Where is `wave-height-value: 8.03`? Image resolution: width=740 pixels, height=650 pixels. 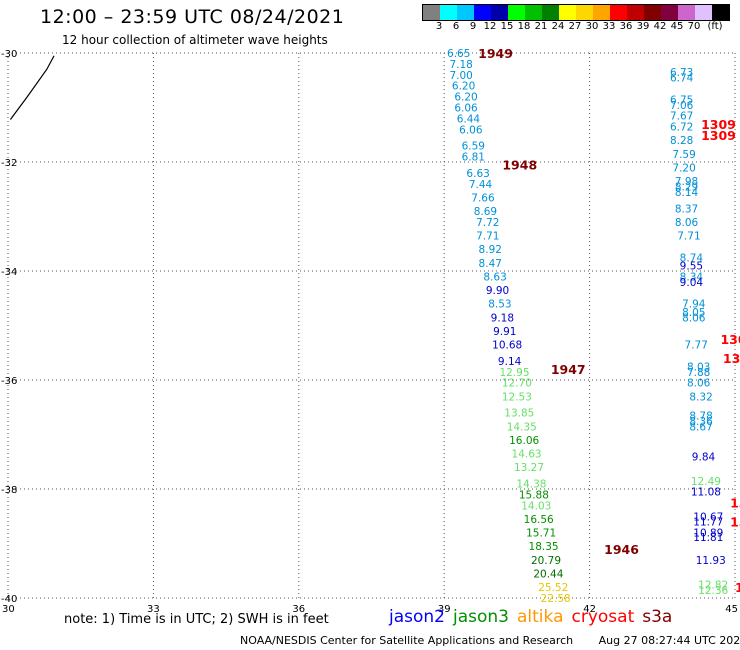
wave-height-value: 8.03 is located at coordinates (698, 367).